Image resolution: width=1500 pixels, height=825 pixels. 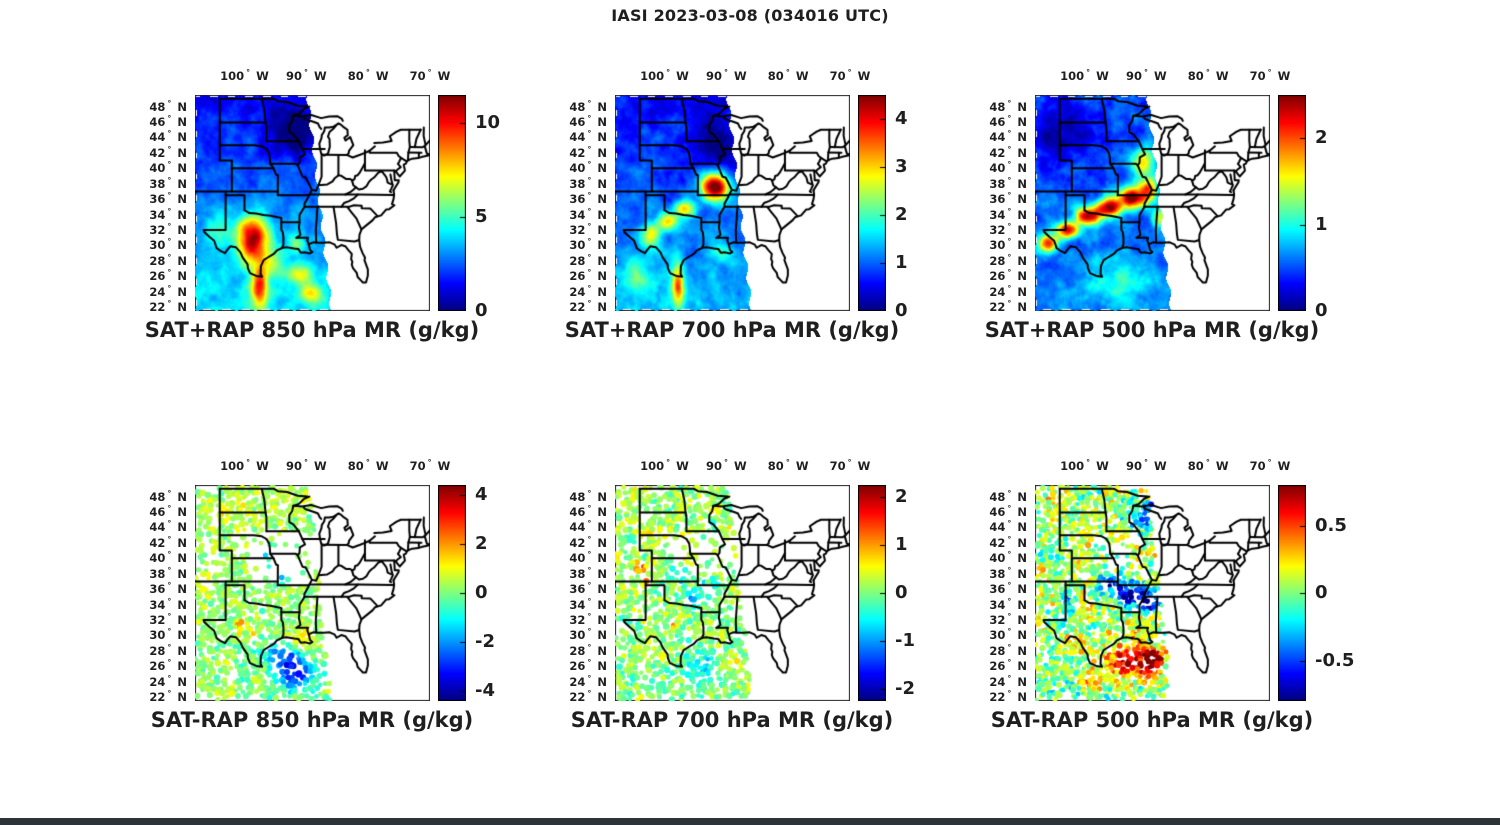 I want to click on panel-title-sat-minus-rap-500: SAT-RAP 500 hPa MR (g/kg), so click(x=1152, y=720).